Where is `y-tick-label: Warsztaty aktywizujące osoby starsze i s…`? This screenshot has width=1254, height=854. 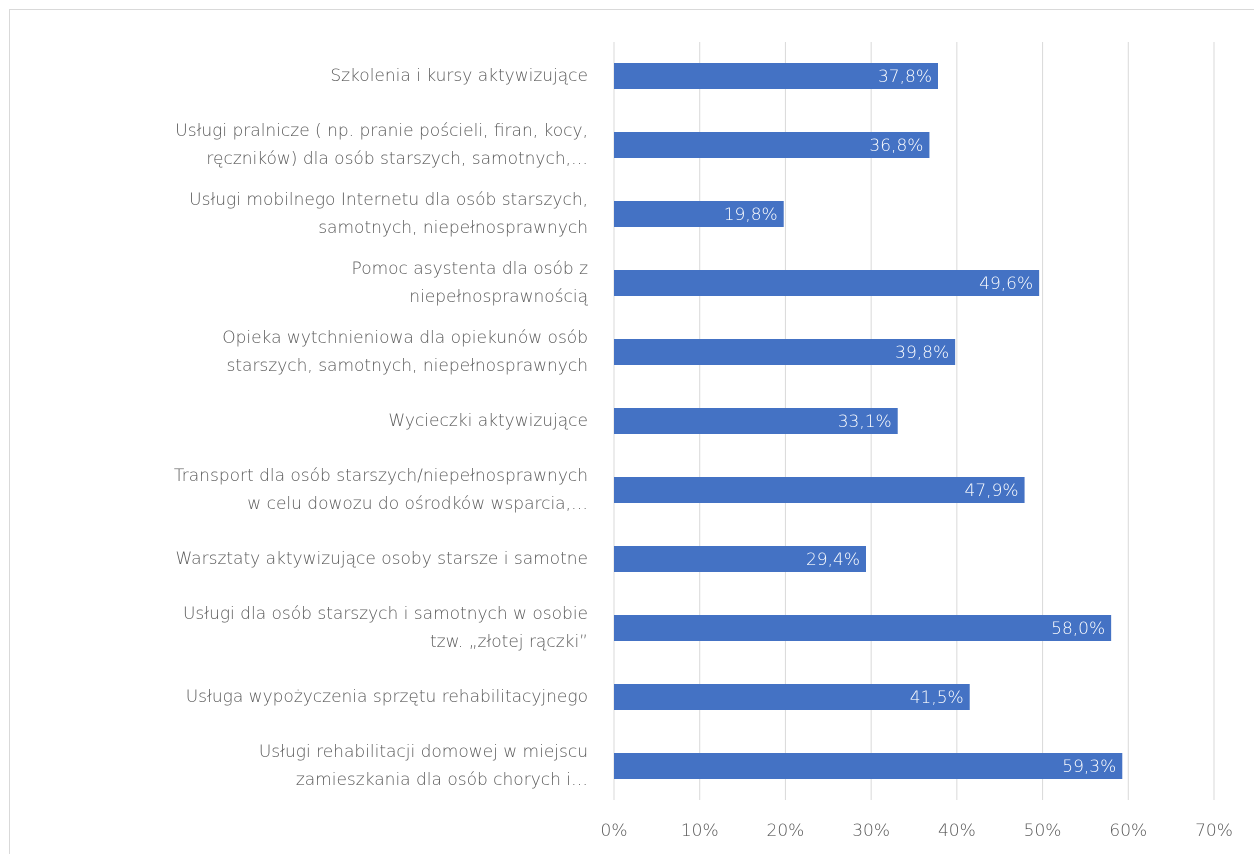
y-tick-label: Warsztaty aktywizujące osoby starsze i s… is located at coordinates (381, 559).